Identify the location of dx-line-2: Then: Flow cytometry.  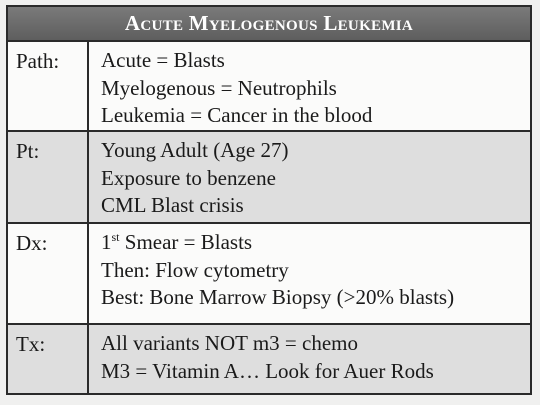
(195, 269).